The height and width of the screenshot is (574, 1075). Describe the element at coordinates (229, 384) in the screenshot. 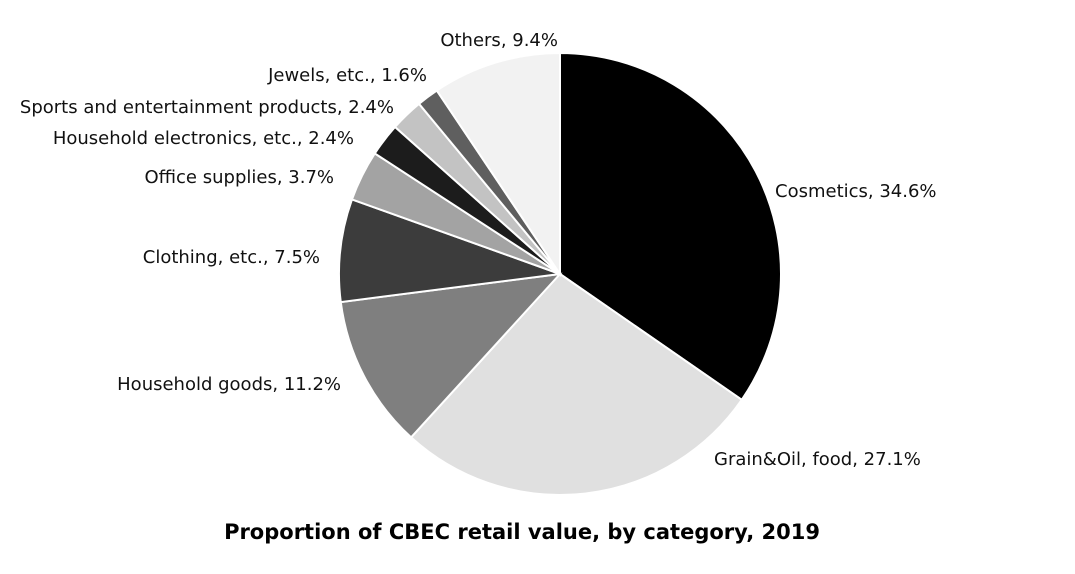

I see `slice-label: Household goods, 11.2%` at that location.